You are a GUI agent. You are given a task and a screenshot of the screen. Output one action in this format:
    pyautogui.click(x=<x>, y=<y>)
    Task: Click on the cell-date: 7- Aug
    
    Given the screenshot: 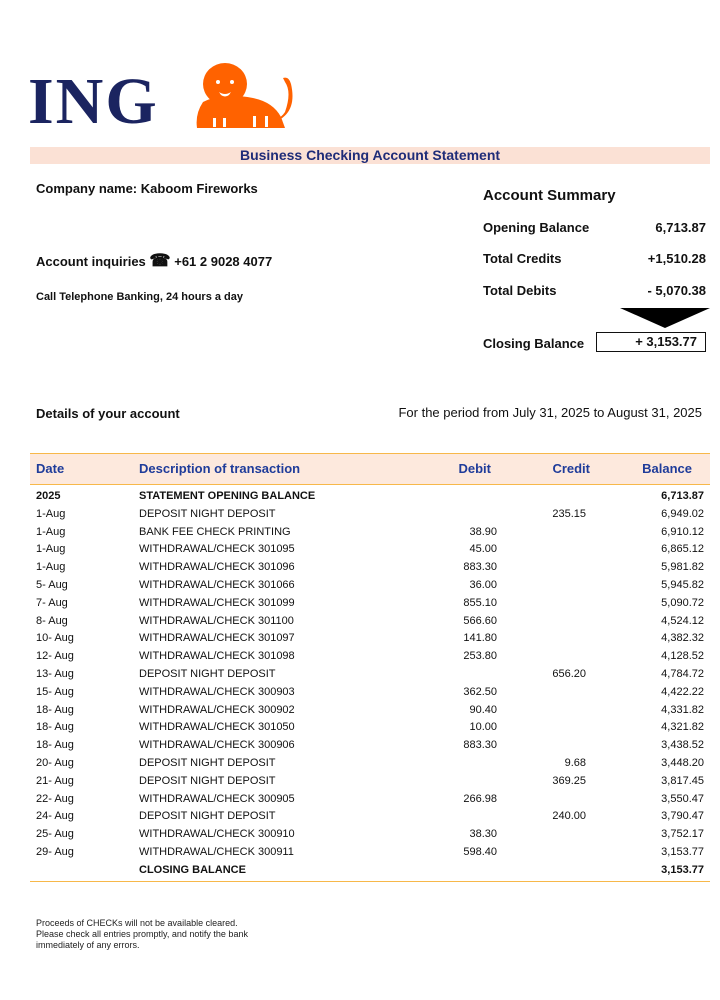 What is the action you would take?
    pyautogui.click(x=52, y=602)
    